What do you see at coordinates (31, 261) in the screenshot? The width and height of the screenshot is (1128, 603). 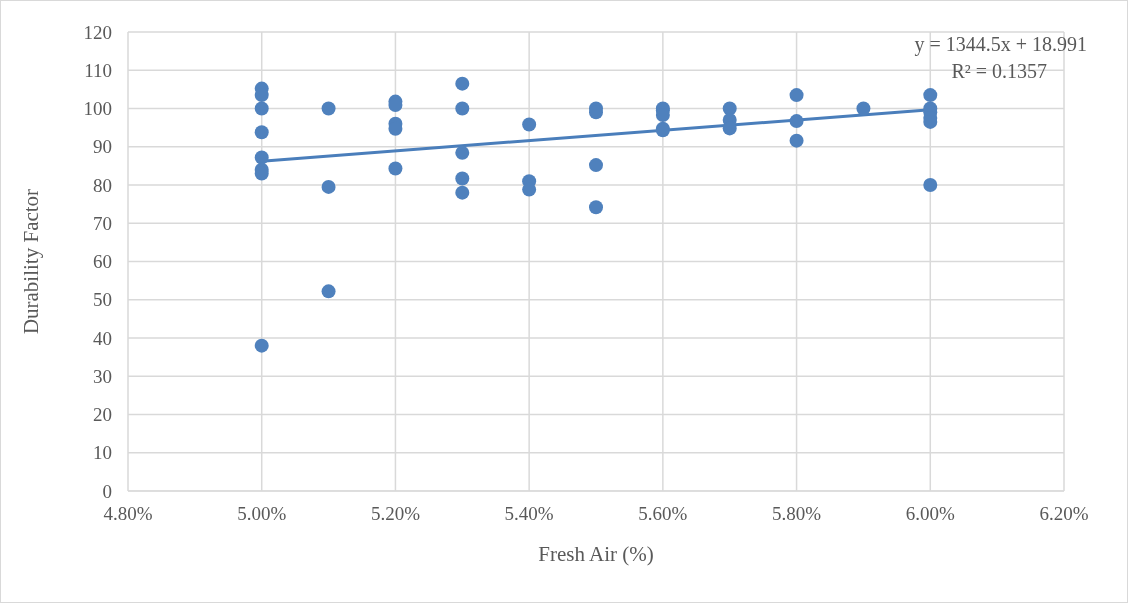 I see `y-axis-title: Durability Factor` at bounding box center [31, 261].